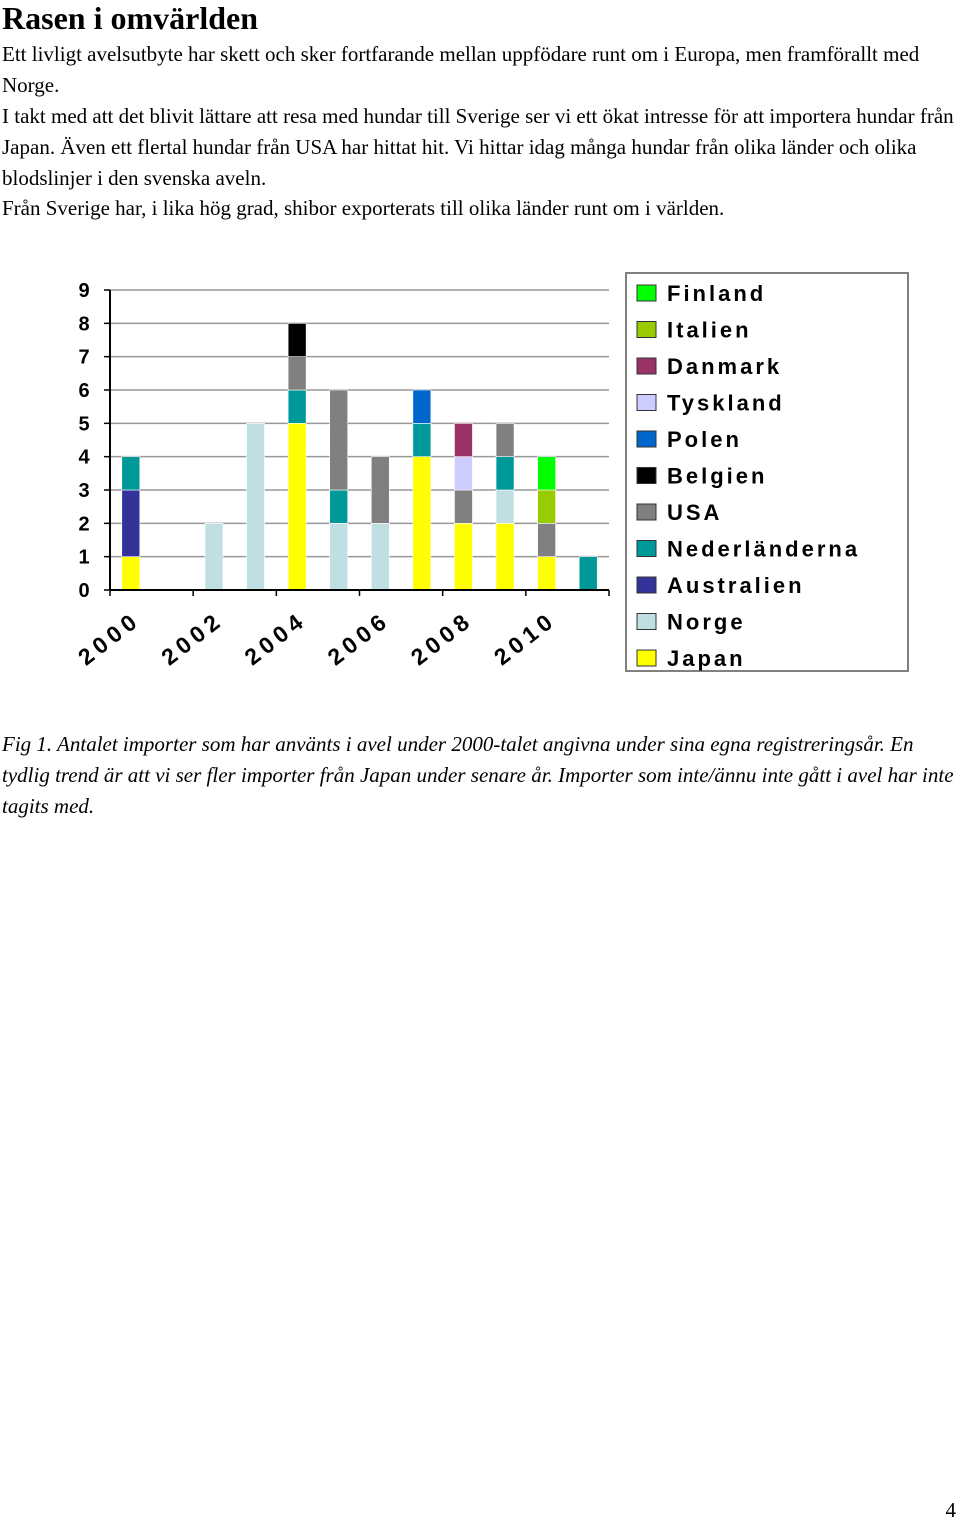  What do you see at coordinates (525, 638) in the screenshot?
I see `x-tick-label: 2010` at bounding box center [525, 638].